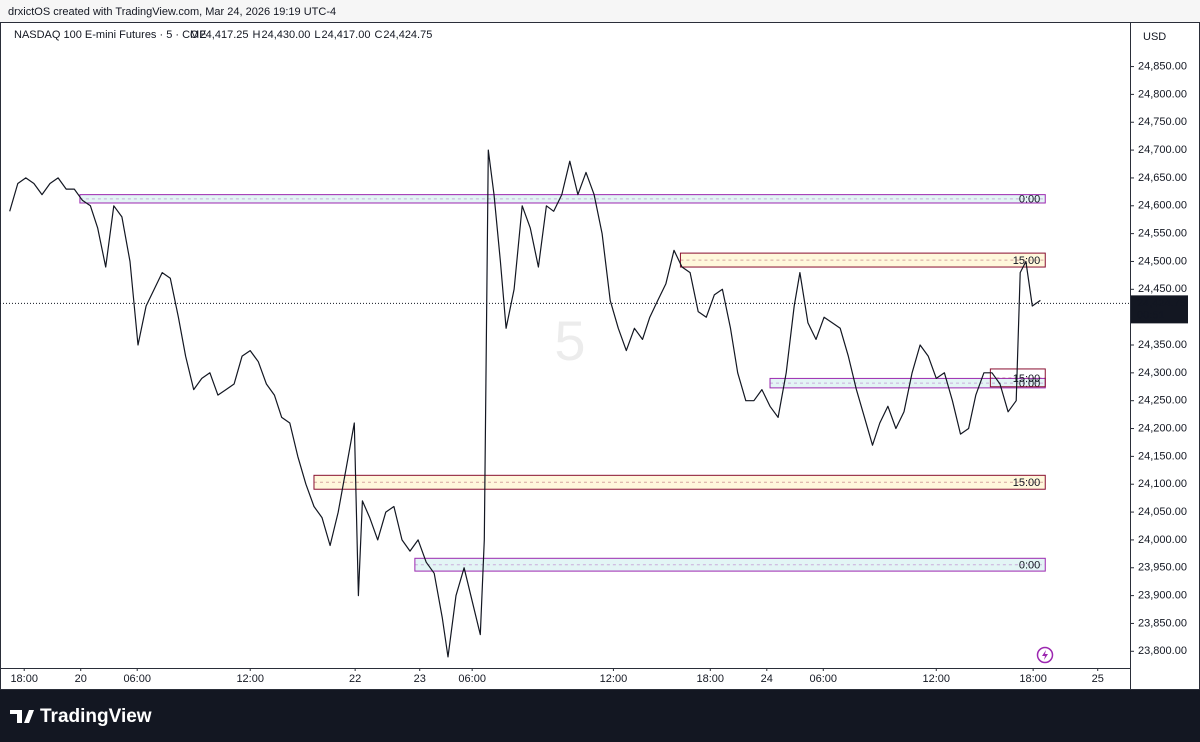 The width and height of the screenshot is (1200, 742). I want to click on currency: USD, so click(1154, 37).